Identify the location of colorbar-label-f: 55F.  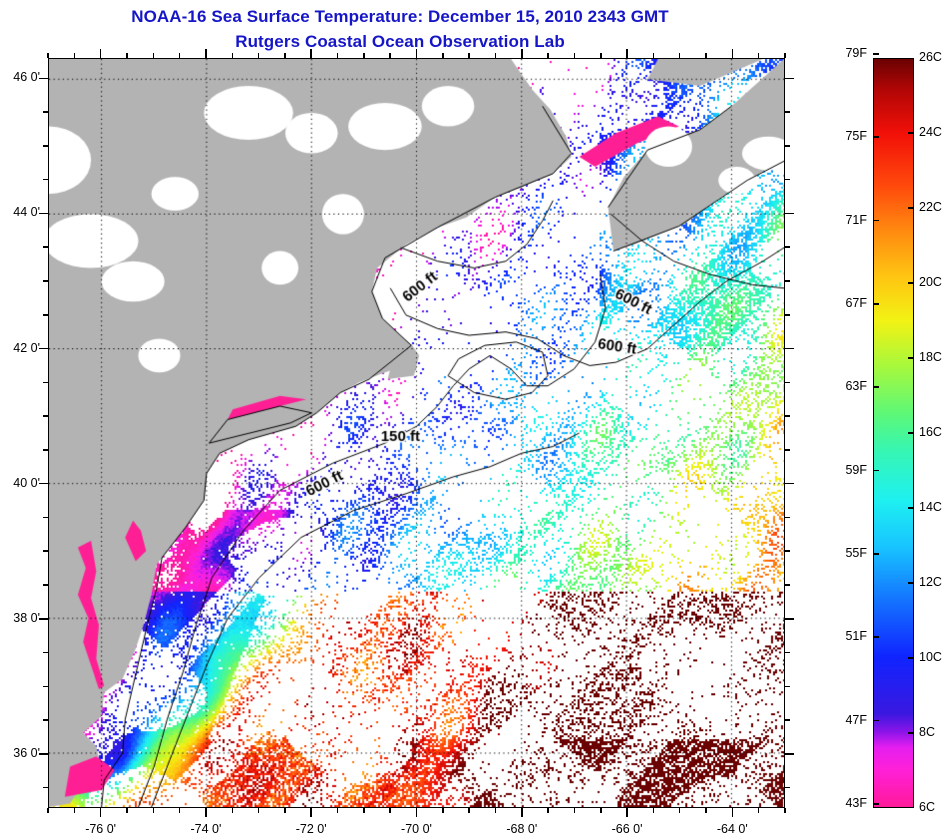
(856, 552).